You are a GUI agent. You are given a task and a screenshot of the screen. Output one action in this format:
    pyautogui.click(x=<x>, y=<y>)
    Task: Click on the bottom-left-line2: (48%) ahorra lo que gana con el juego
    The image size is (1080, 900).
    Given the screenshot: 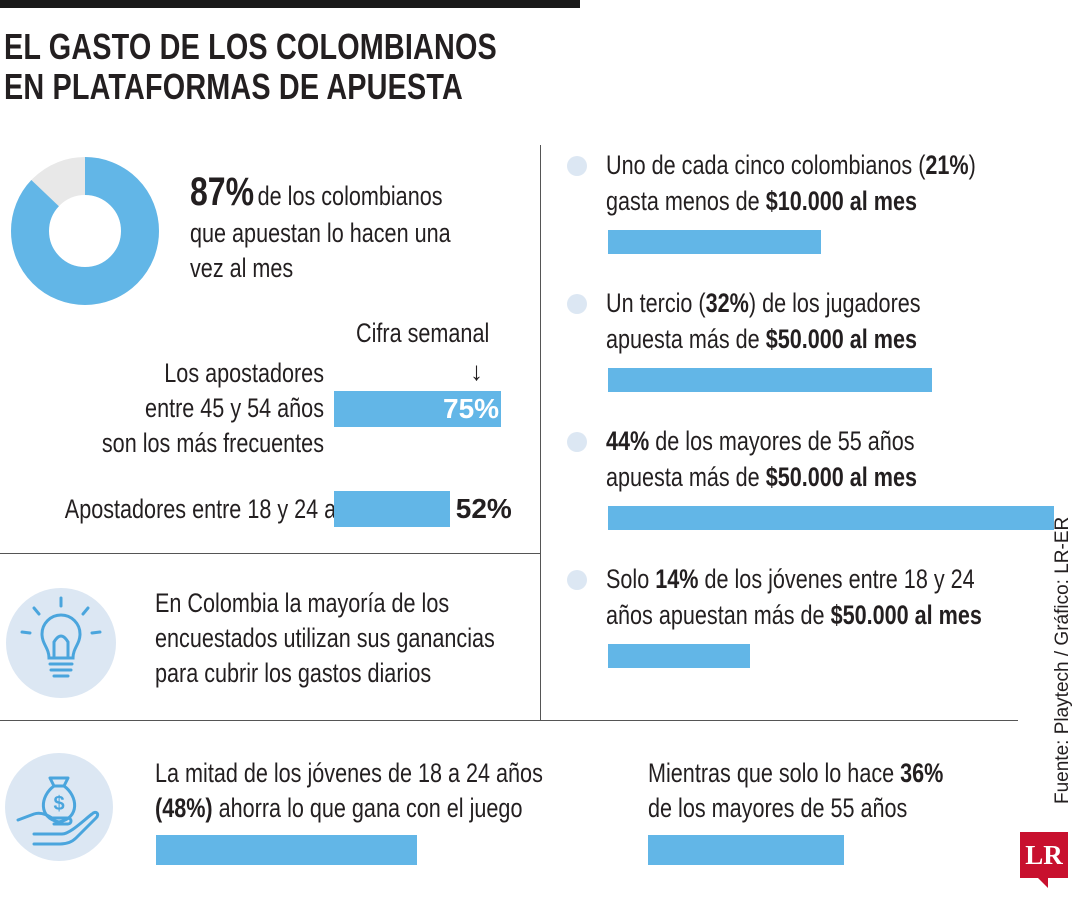 What is the action you would take?
    pyautogui.click(x=339, y=808)
    